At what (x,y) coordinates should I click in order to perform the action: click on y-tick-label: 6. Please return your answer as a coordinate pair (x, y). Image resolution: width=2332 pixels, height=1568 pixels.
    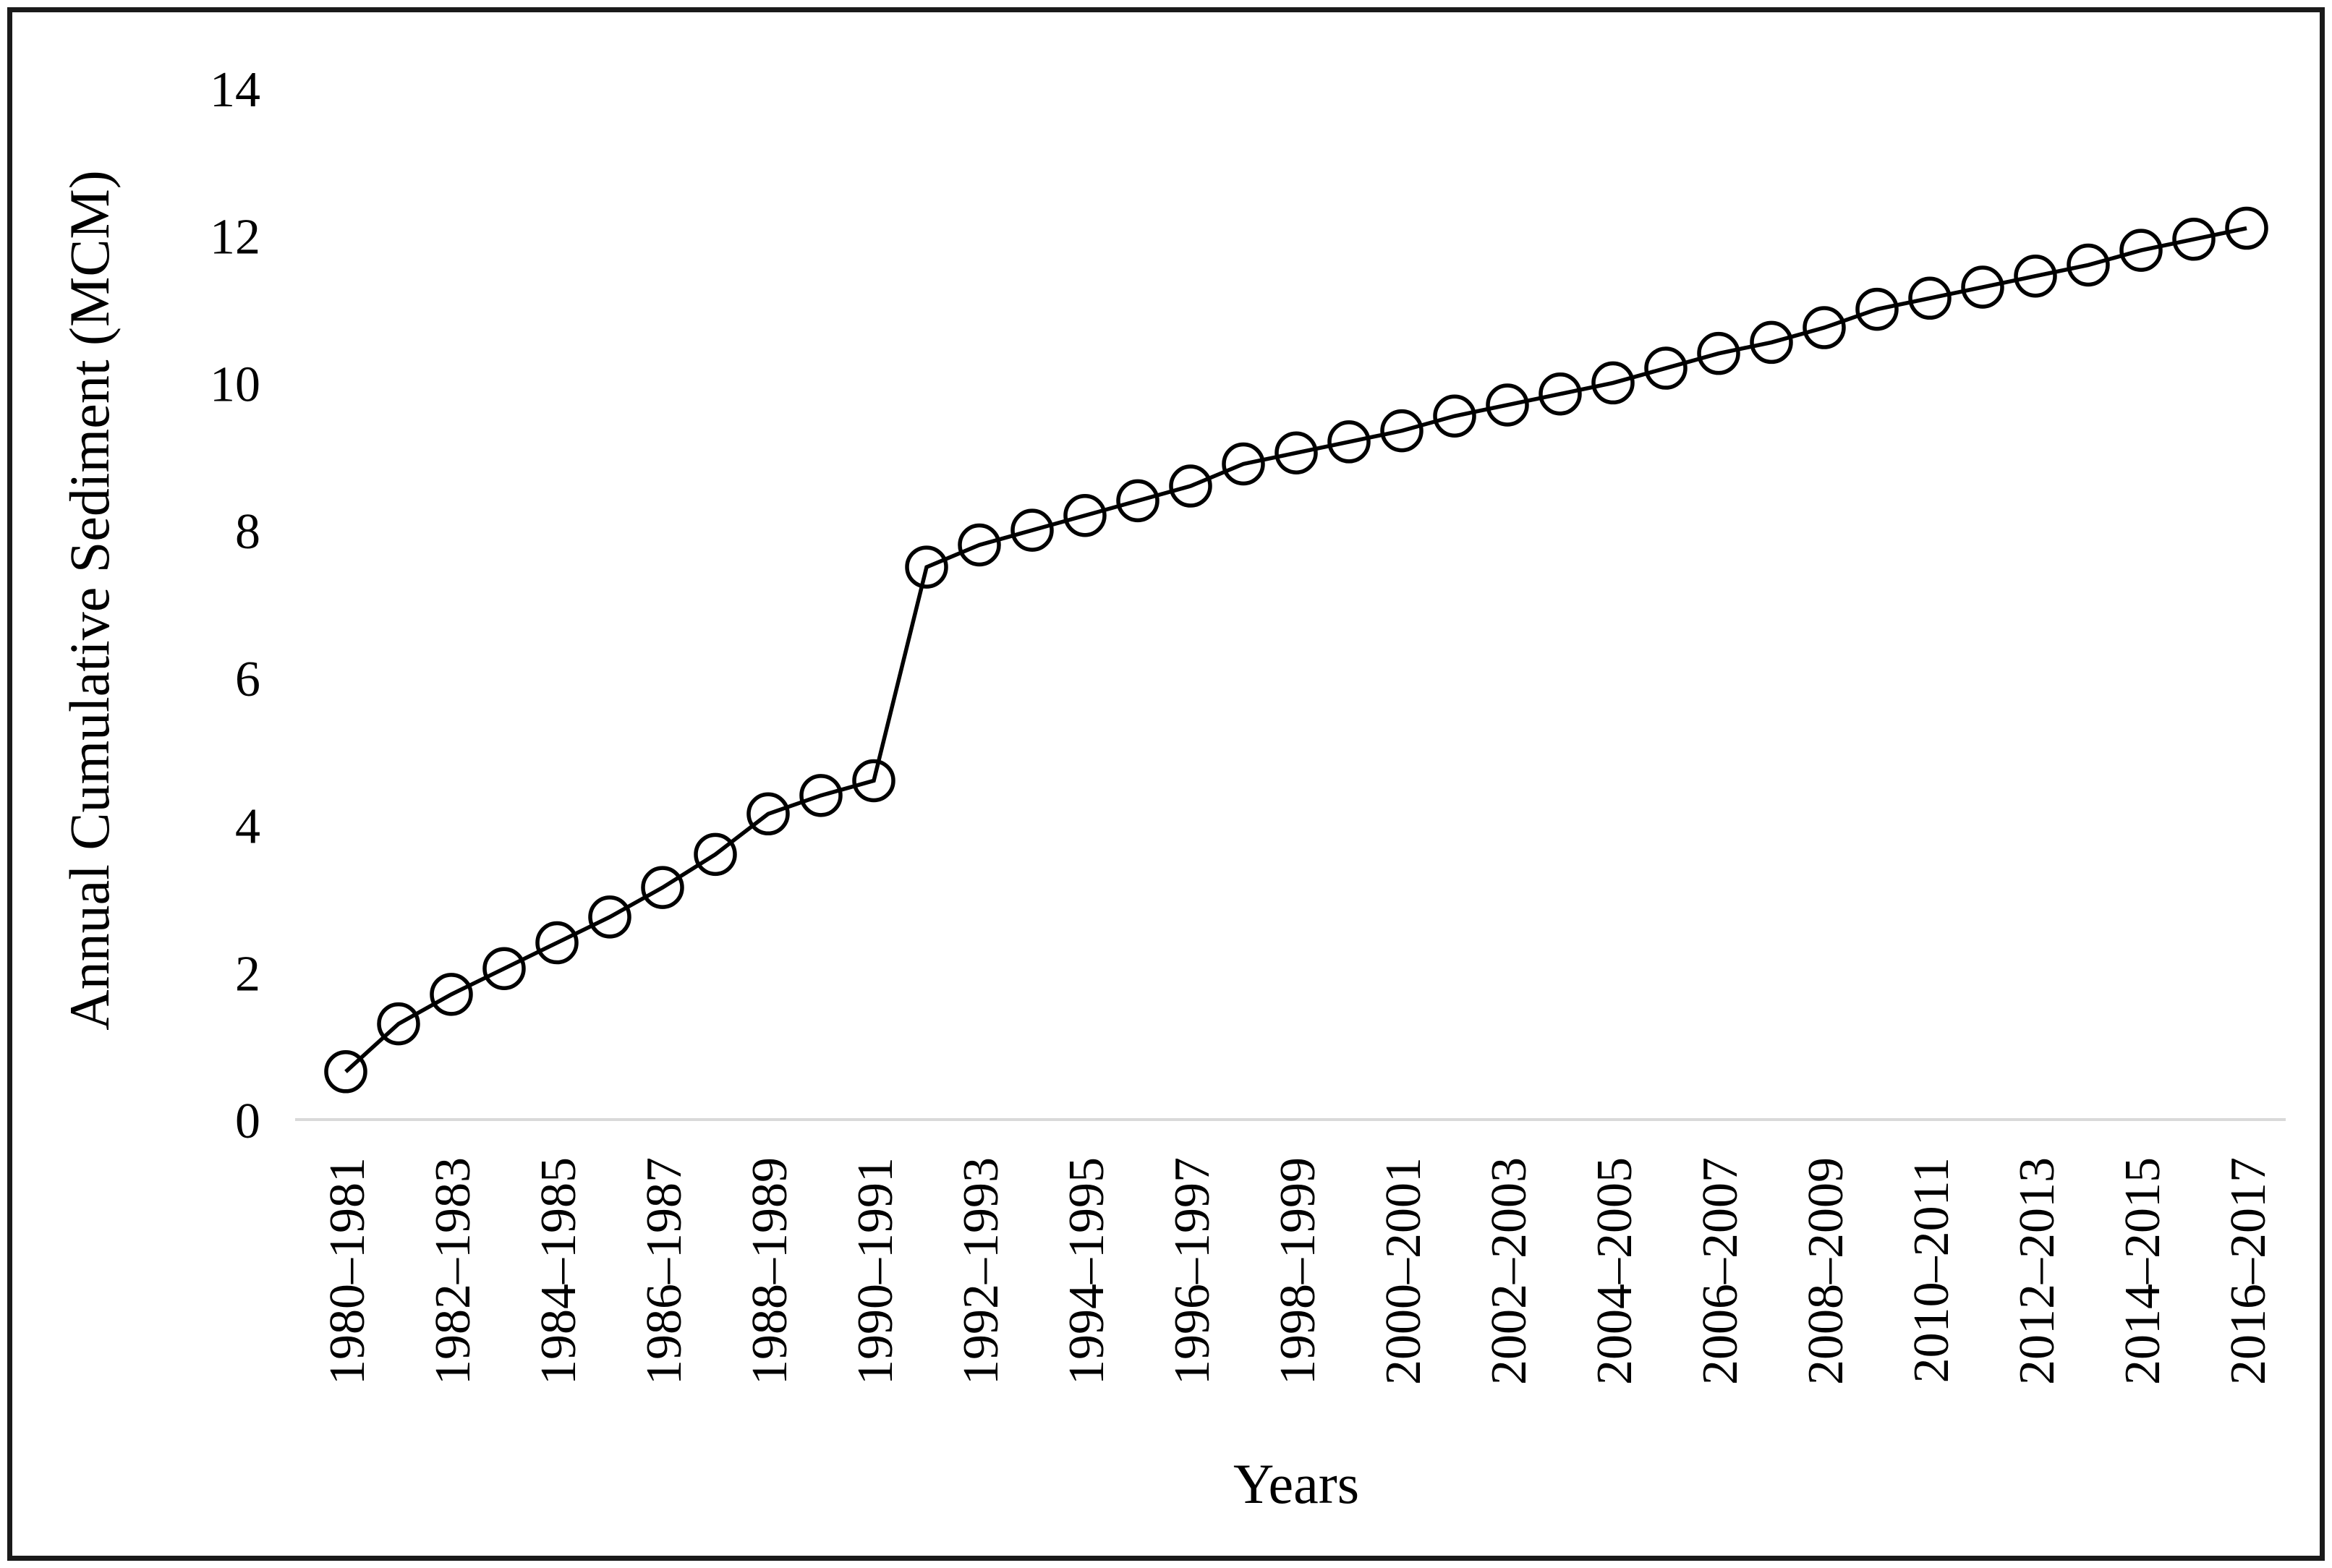
    Looking at the image, I should click on (247, 679).